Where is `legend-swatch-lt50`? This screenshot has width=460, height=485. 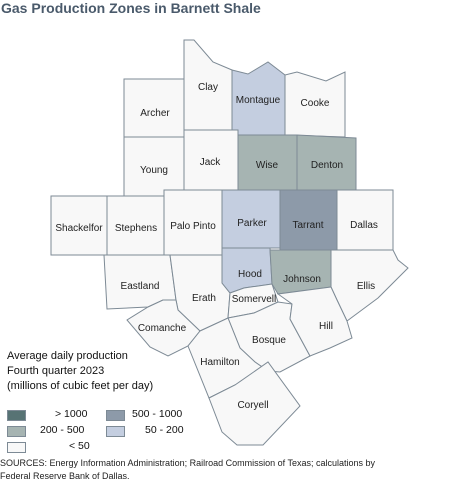 legend-swatch-lt50 is located at coordinates (16, 447).